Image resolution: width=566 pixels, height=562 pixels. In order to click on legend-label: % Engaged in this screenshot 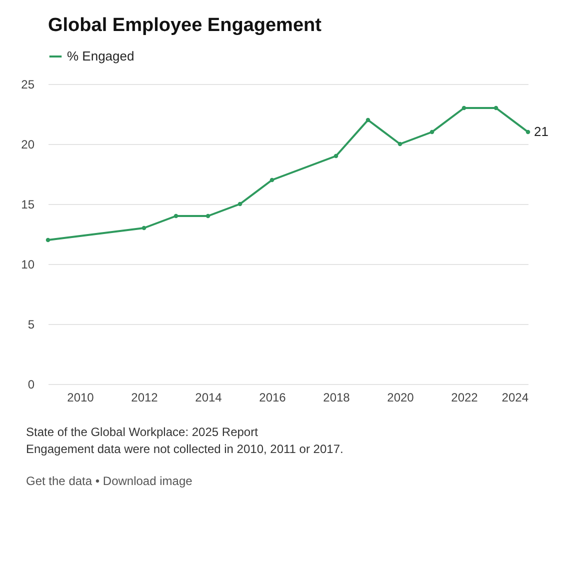, I will do `click(100, 56)`.